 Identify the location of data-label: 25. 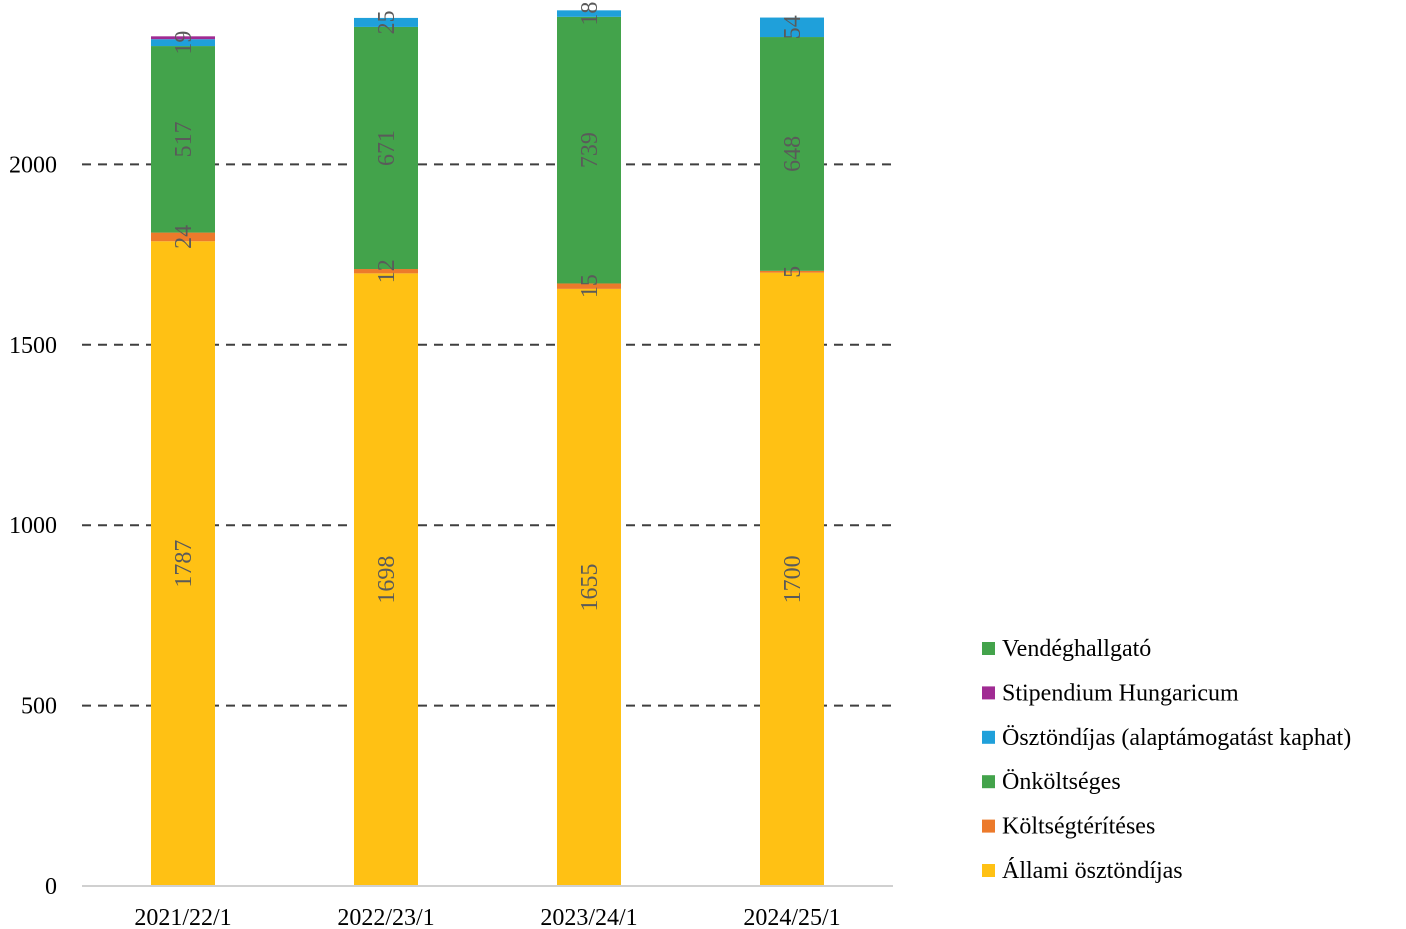
(387, 22).